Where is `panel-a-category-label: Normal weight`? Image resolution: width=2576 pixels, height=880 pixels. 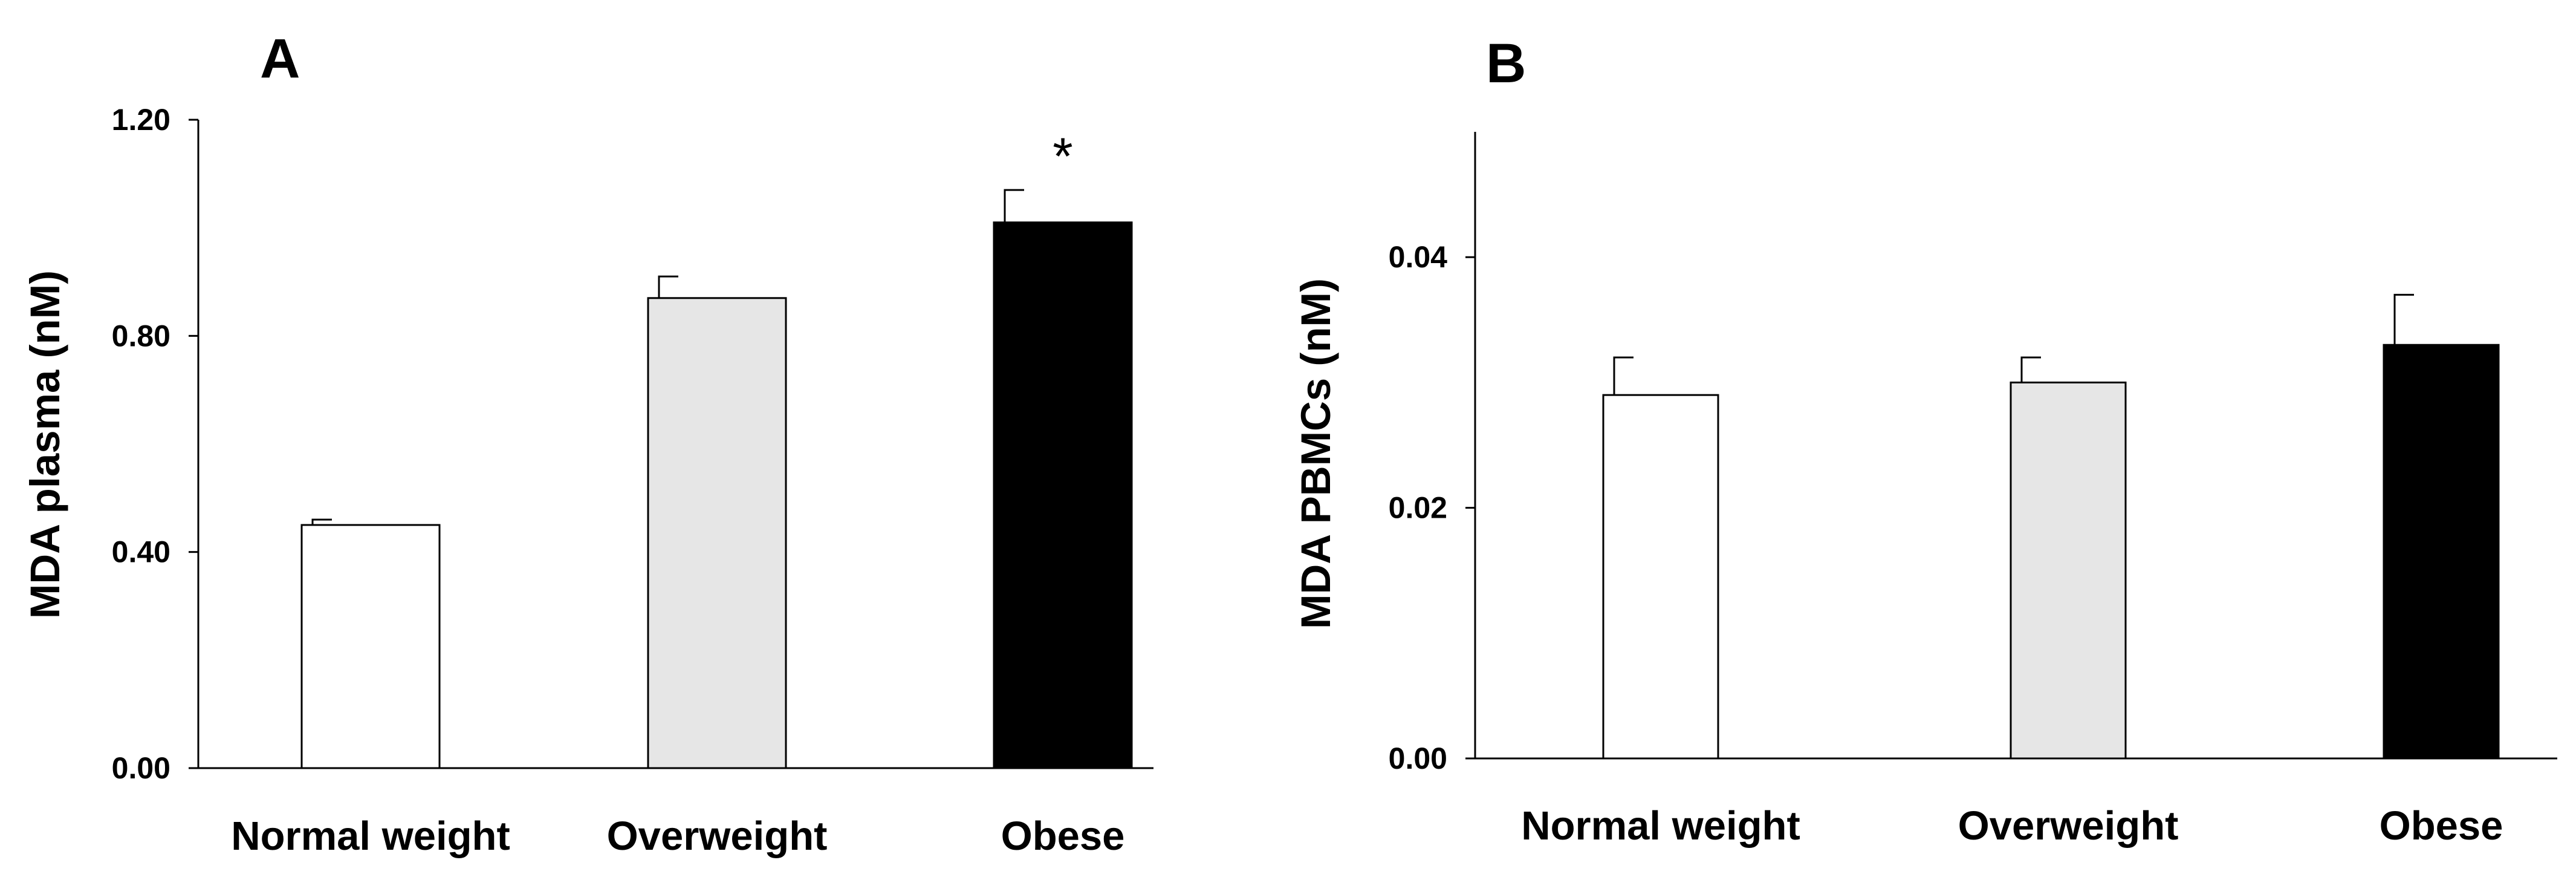 panel-a-category-label: Normal weight is located at coordinates (370, 836).